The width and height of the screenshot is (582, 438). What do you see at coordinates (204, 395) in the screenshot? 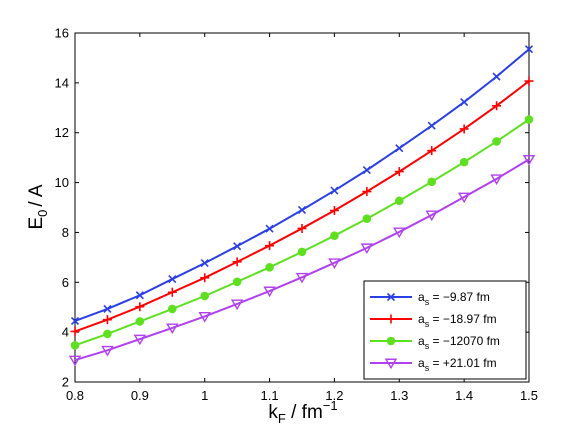
I see `x-tick-label: 1` at bounding box center [204, 395].